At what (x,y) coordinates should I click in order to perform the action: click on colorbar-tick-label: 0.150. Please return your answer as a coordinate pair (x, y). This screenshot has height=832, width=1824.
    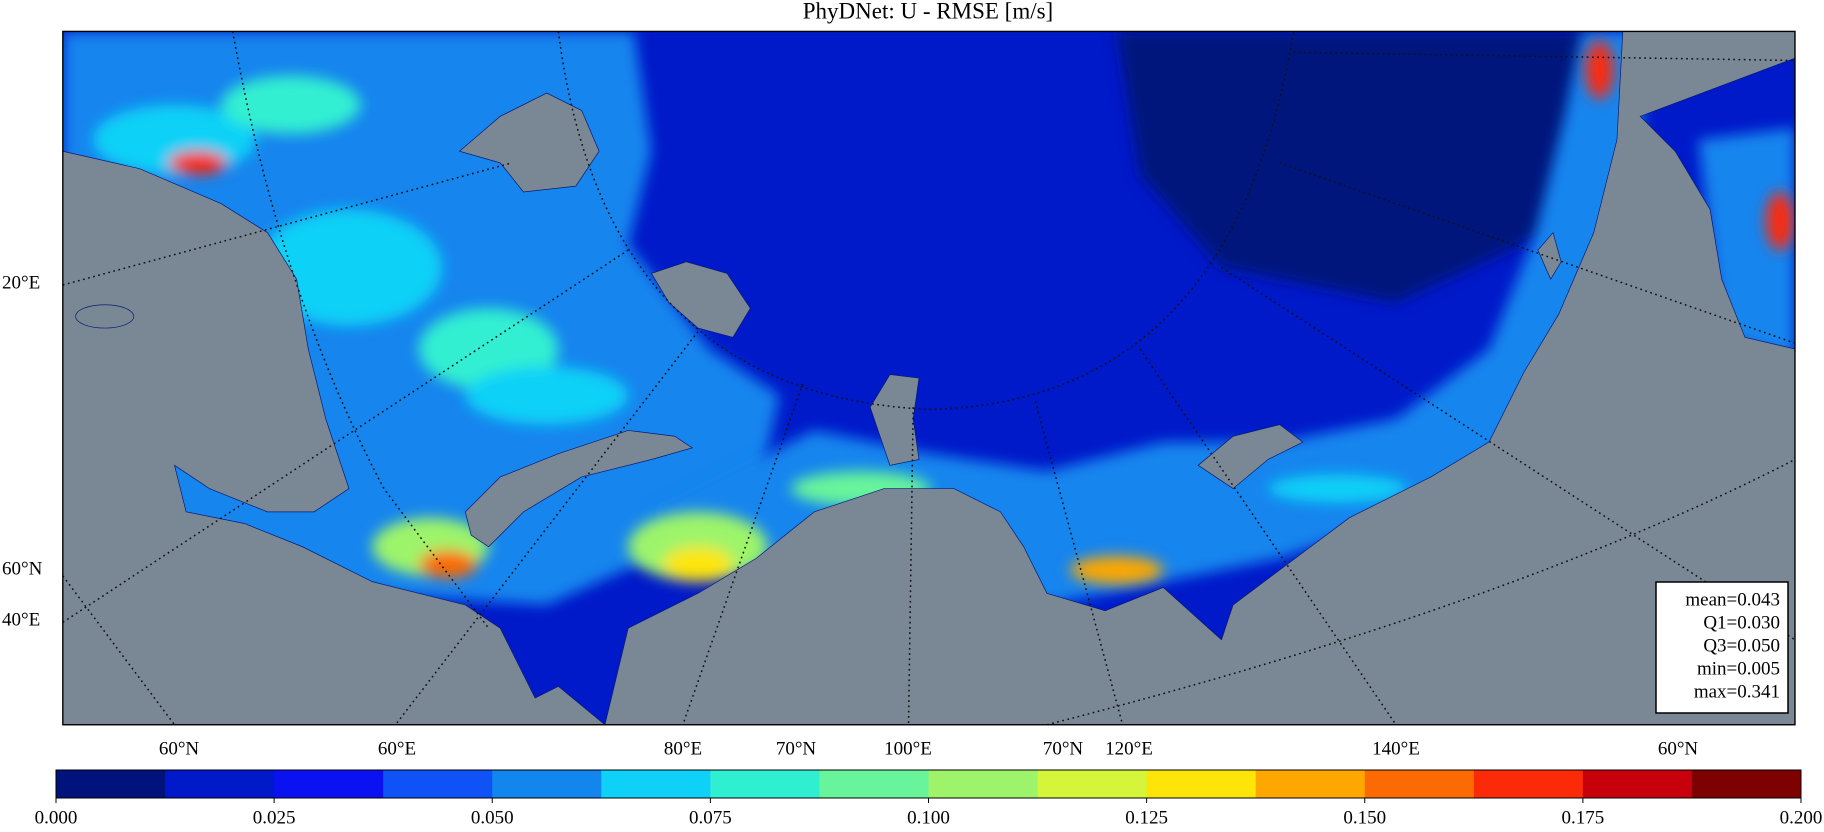
    Looking at the image, I should click on (1364, 817).